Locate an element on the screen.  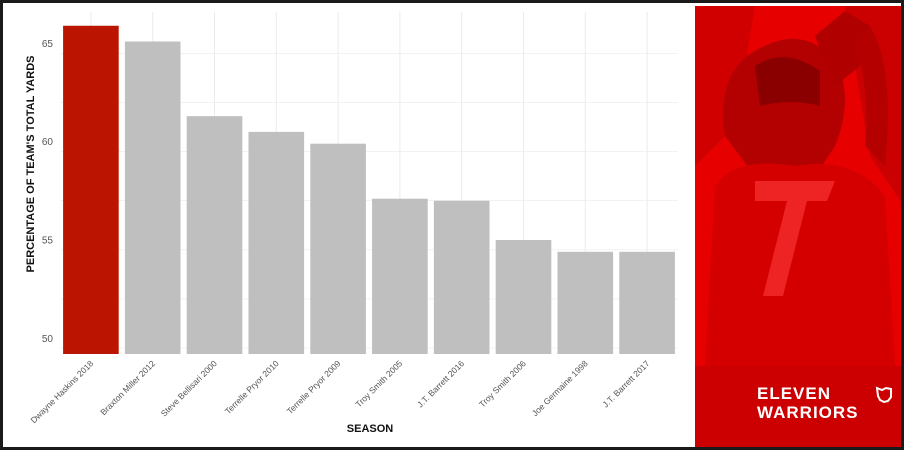
ohio-state-outline-icon is located at coordinates (883, 395).